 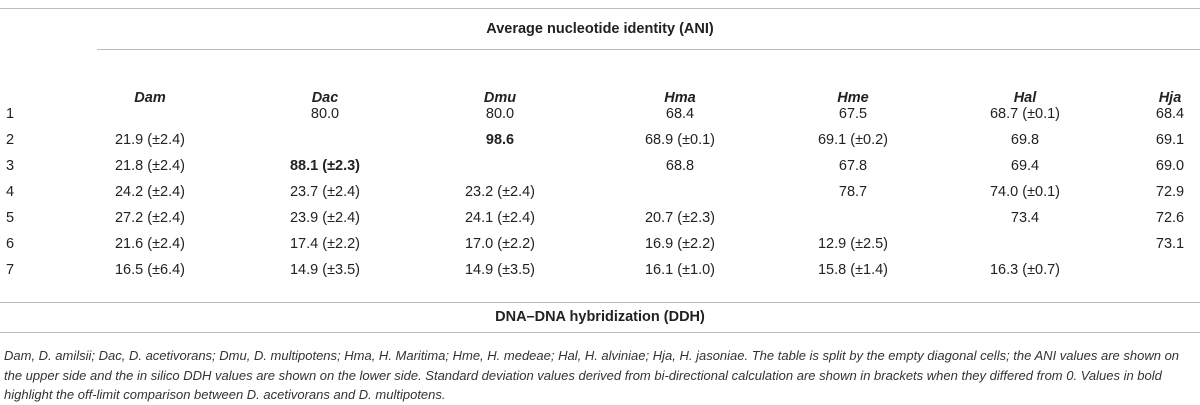 I want to click on table-cell: 12.9 (±2.5), so click(x=853, y=244).